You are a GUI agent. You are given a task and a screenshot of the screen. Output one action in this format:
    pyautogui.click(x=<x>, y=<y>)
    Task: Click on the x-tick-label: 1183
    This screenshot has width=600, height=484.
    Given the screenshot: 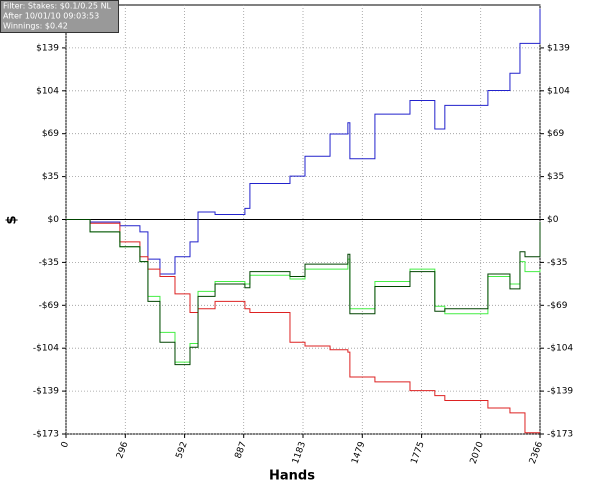 What is the action you would take?
    pyautogui.click(x=299, y=452)
    